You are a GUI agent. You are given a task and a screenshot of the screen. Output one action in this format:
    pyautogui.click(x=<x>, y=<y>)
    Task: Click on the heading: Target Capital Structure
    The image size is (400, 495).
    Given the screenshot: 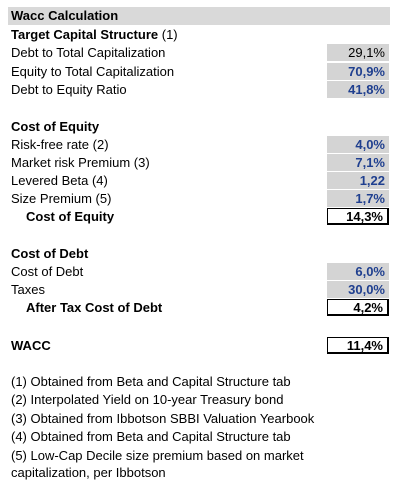 What is the action you would take?
    pyautogui.click(x=85, y=34)
    